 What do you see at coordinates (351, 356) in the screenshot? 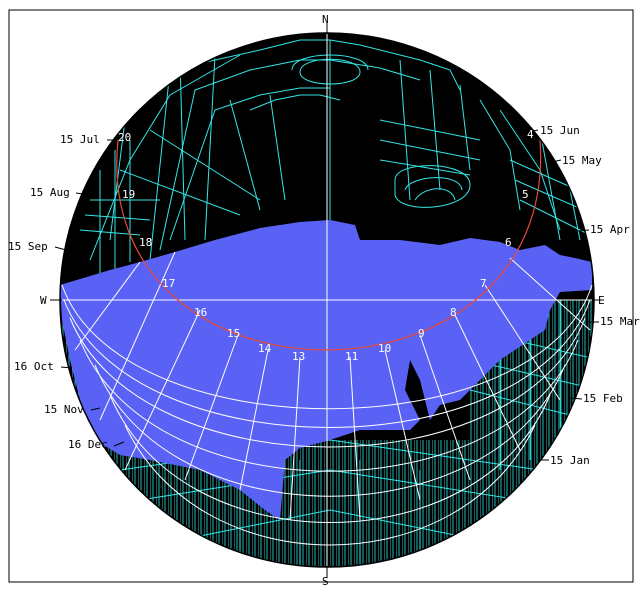
I see `hour-label: 11` at bounding box center [351, 356].